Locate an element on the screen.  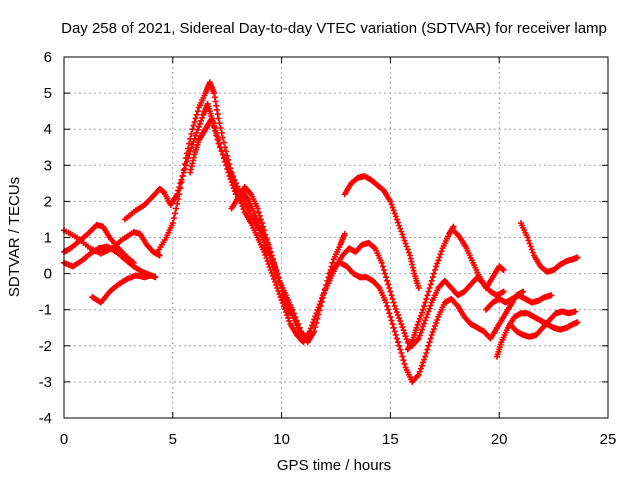
x-axis-label: GPS time / hours is located at coordinates (334, 465).